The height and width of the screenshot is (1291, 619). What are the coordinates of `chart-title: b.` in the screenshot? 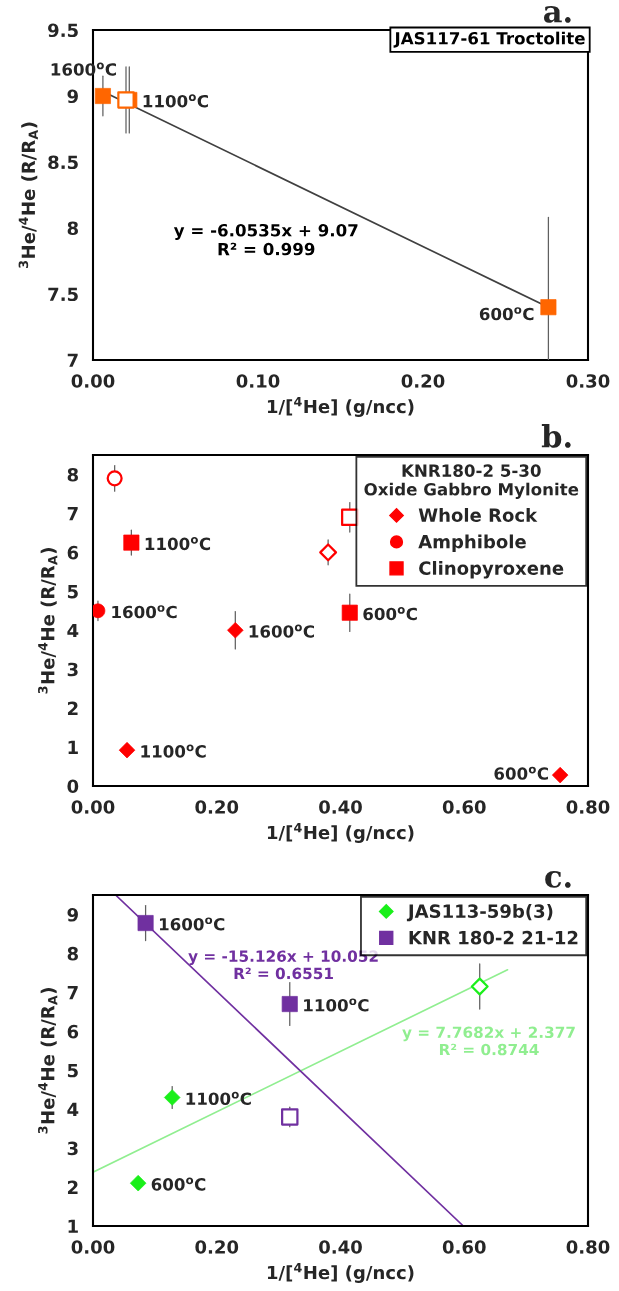 It's located at (556, 436).